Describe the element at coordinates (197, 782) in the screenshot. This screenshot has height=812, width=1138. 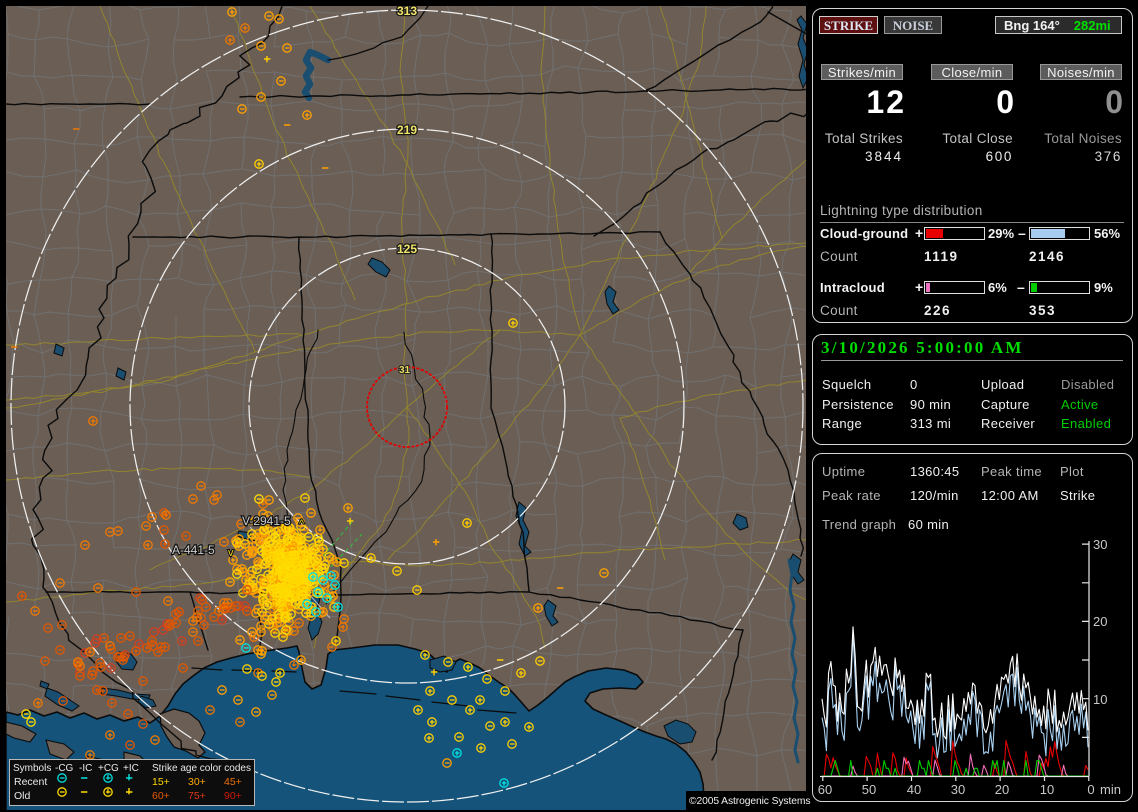
I see `svg-text: 30+` at that location.